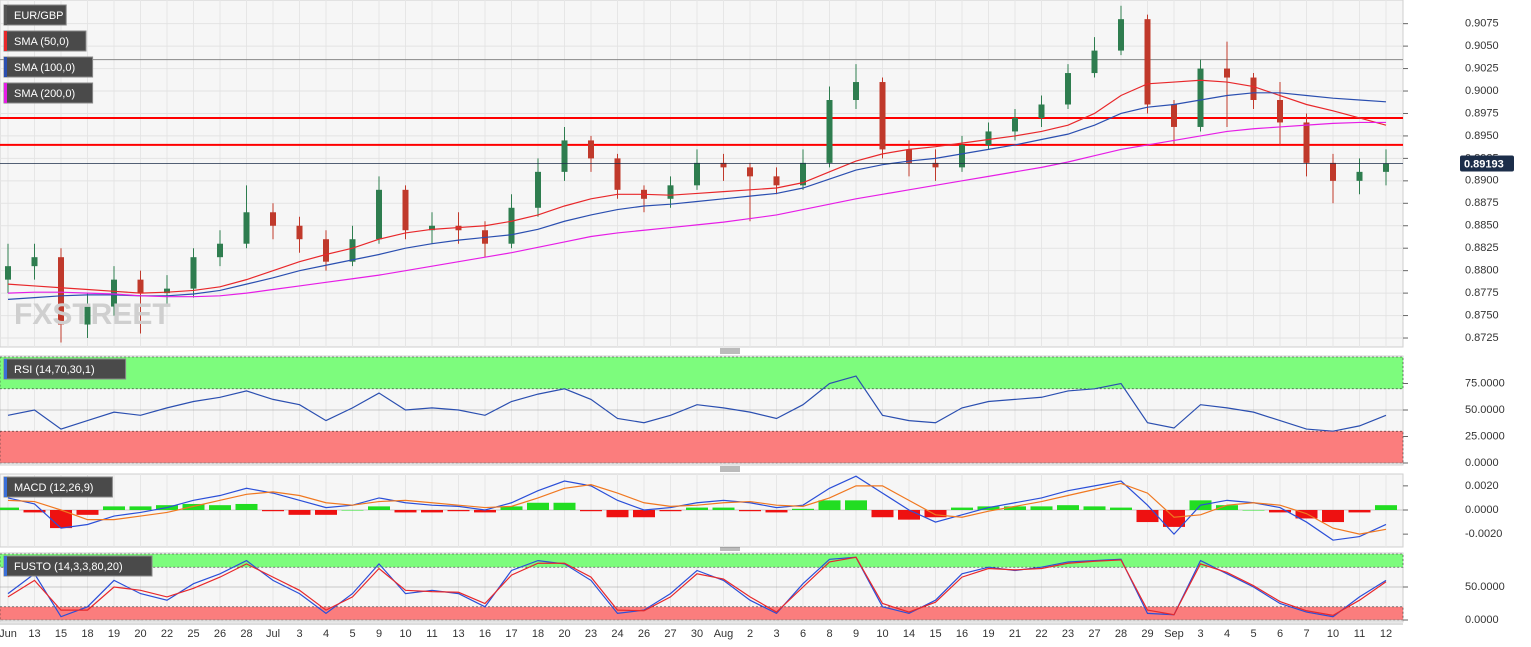 The image size is (1531, 647). What do you see at coordinates (1482, 463) in the screenshot?
I see `y-tick-label: 0.0000` at bounding box center [1482, 463].